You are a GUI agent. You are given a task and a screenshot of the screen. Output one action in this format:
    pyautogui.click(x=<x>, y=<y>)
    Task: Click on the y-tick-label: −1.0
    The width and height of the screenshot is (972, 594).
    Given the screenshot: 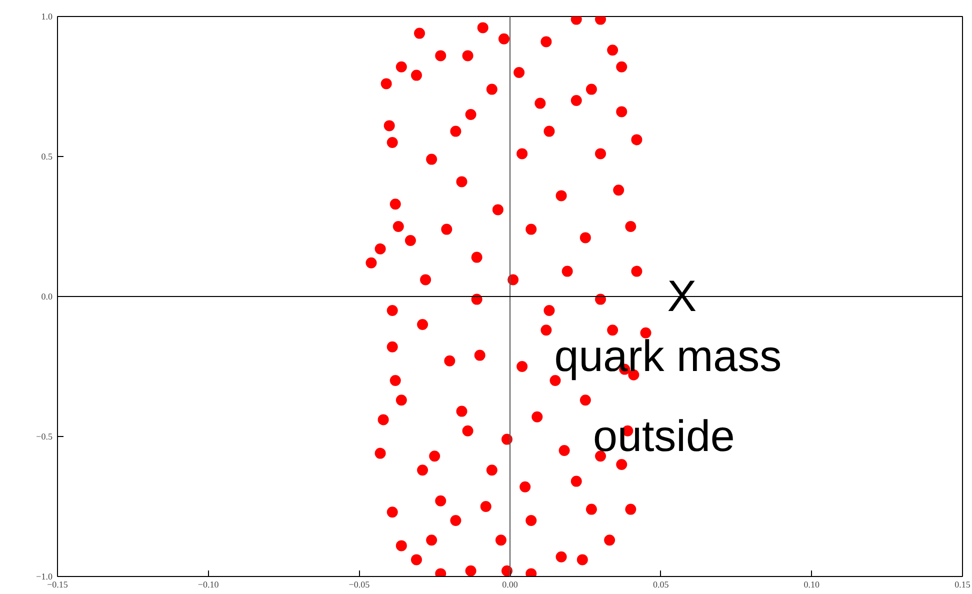 What is the action you would take?
    pyautogui.click(x=44, y=577)
    